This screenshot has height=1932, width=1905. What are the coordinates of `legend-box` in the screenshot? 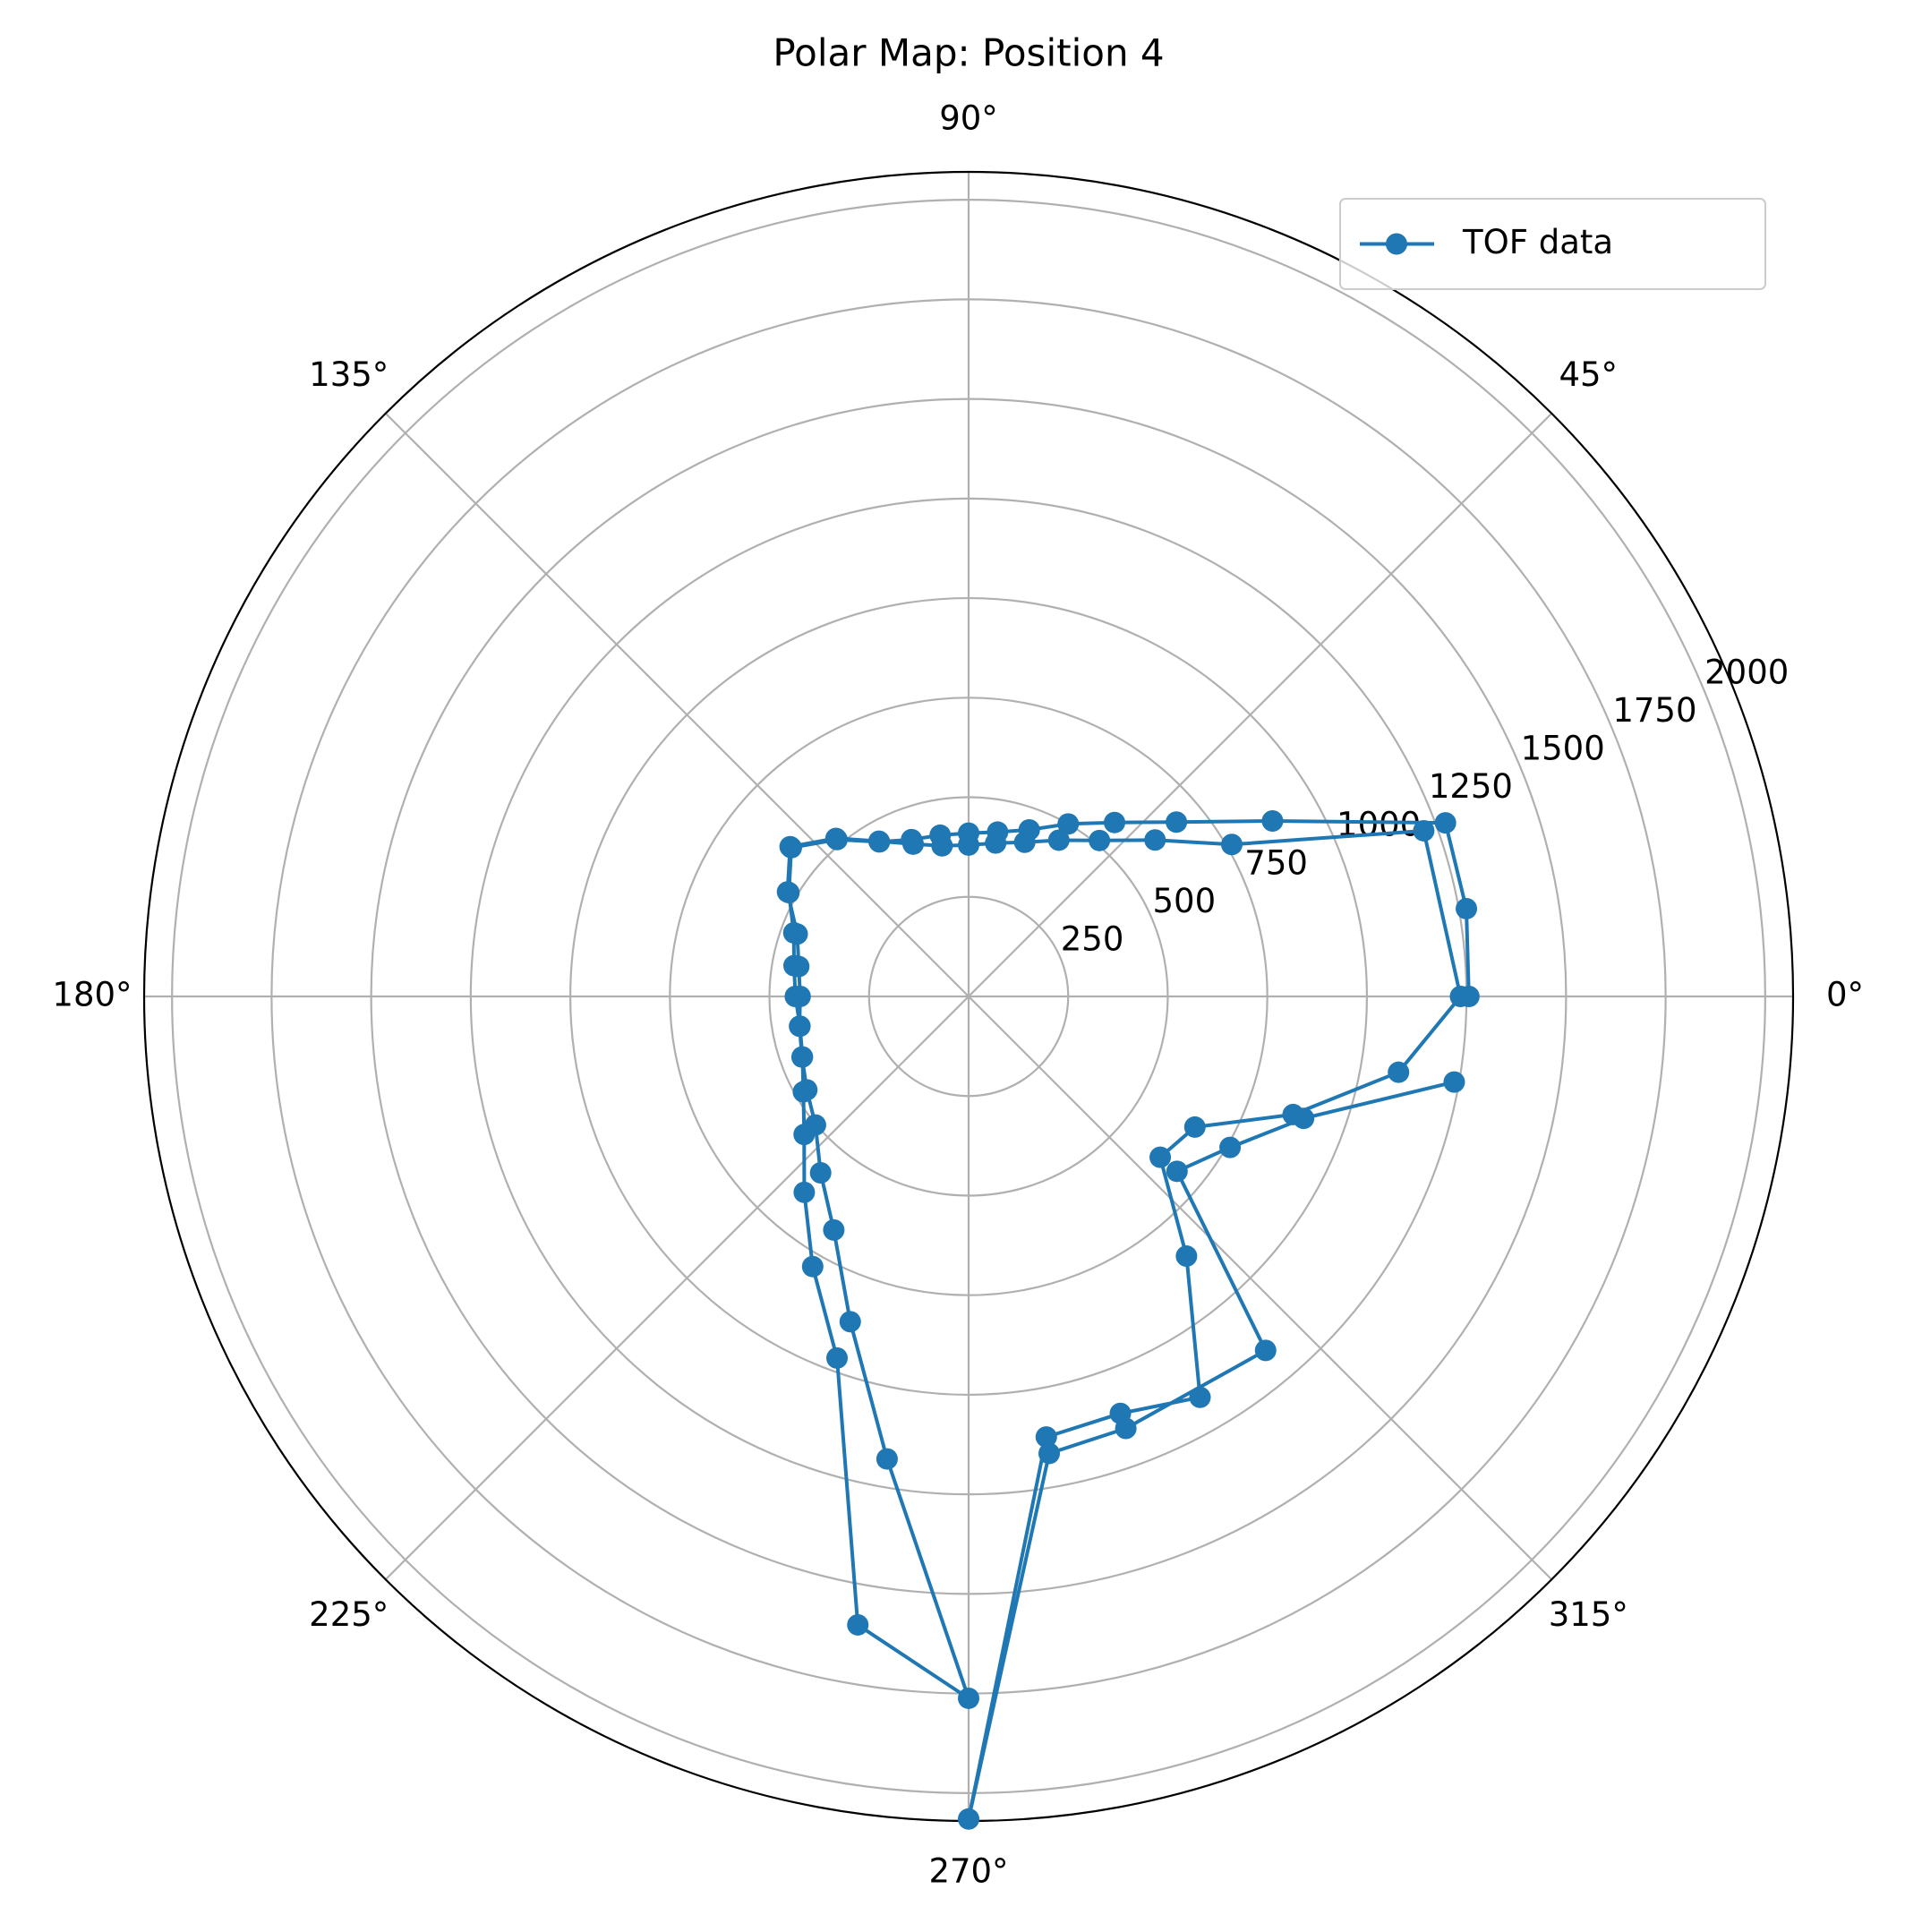 It's located at (1552, 244).